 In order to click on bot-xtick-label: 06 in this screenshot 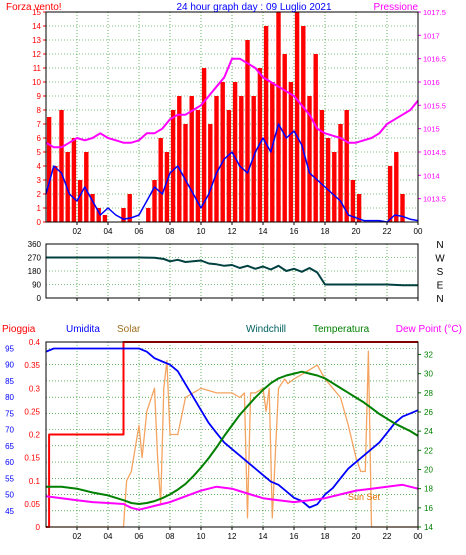, I will do `click(139, 536)`.